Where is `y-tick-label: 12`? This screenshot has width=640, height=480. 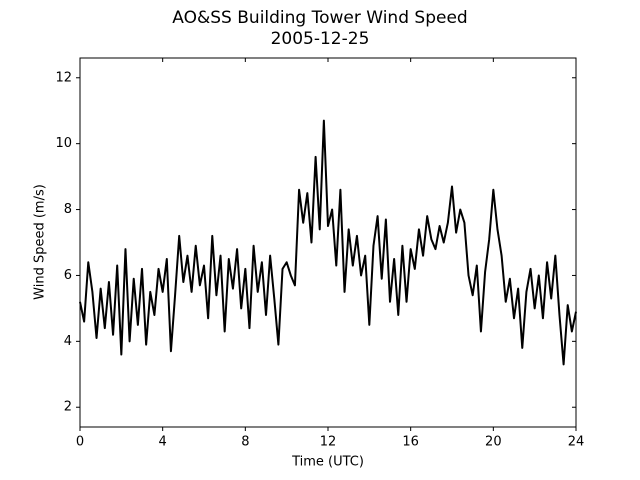
y-tick-label: 12 is located at coordinates (63, 77).